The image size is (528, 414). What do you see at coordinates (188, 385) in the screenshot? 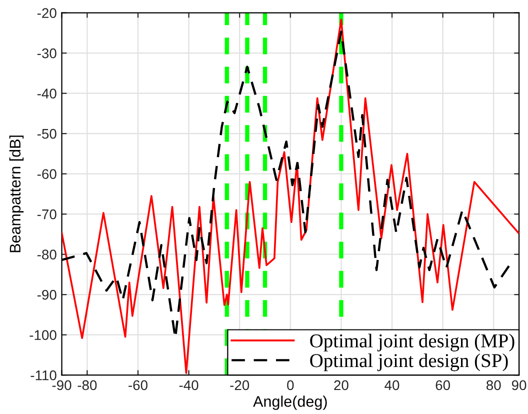
I see `x-tick-label: -40` at bounding box center [188, 385].